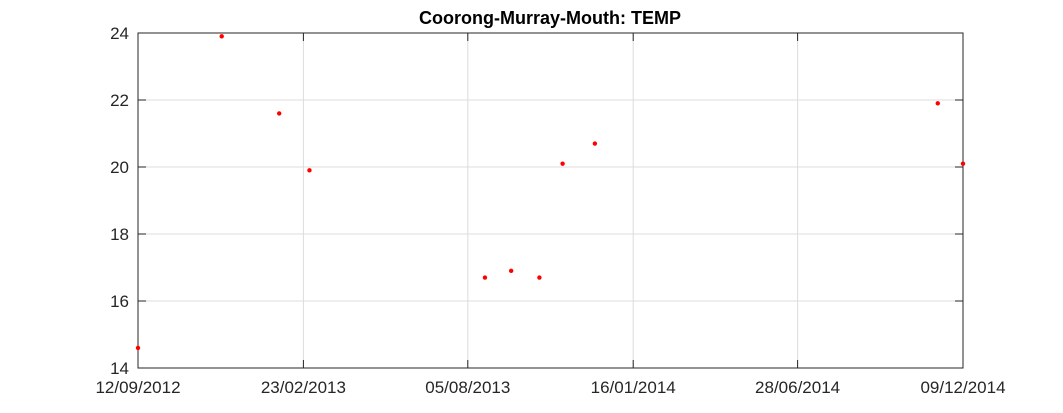 This screenshot has height=413, width=1063. Describe the element at coordinates (119, 301) in the screenshot. I see `y-tick-label: 16` at that location.